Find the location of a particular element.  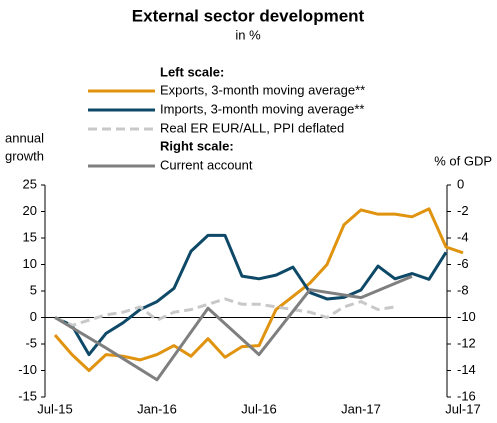

y-axis-label: annual is located at coordinates (24, 137).